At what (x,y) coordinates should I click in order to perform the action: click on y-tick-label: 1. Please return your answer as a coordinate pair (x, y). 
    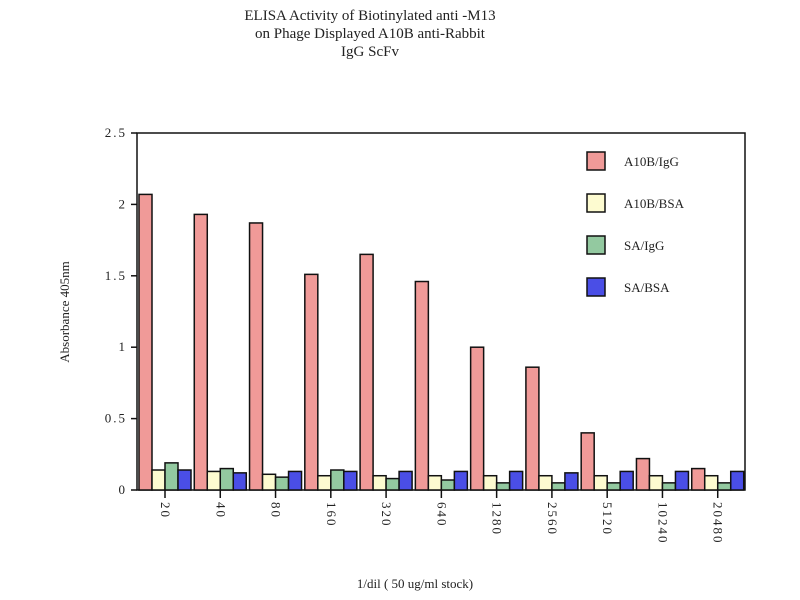
    Looking at the image, I should click on (123, 346).